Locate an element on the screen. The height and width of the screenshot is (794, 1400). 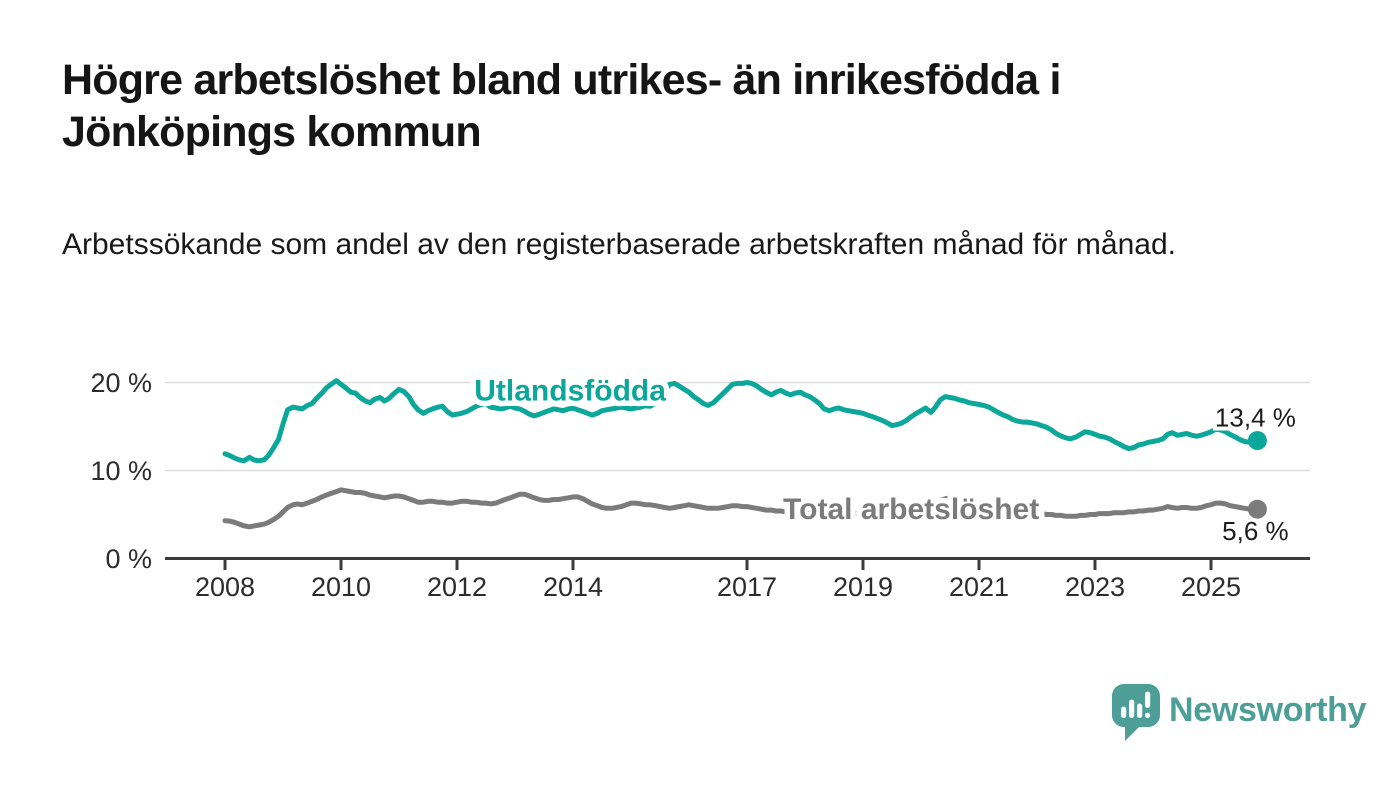
series-line-utlandsfodda is located at coordinates (741, 421).